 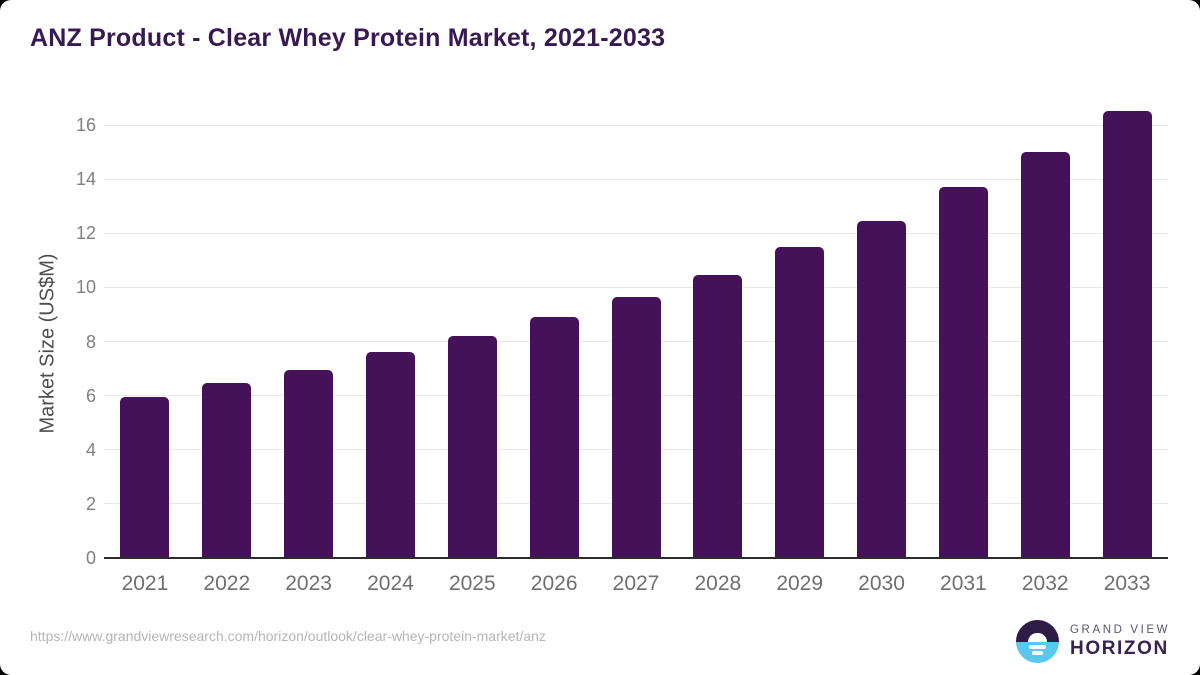 What do you see at coordinates (963, 583) in the screenshot?
I see `x-tick-label-2031: 2031` at bounding box center [963, 583].